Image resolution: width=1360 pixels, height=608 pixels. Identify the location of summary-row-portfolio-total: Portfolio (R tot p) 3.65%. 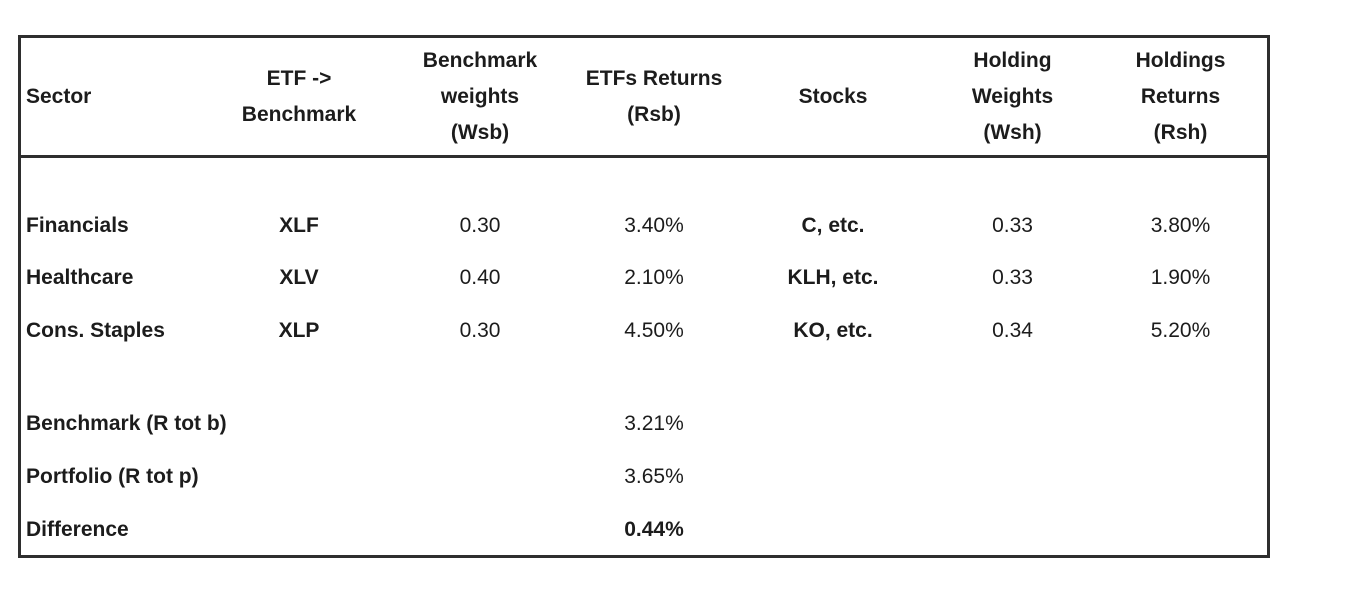
(644, 477).